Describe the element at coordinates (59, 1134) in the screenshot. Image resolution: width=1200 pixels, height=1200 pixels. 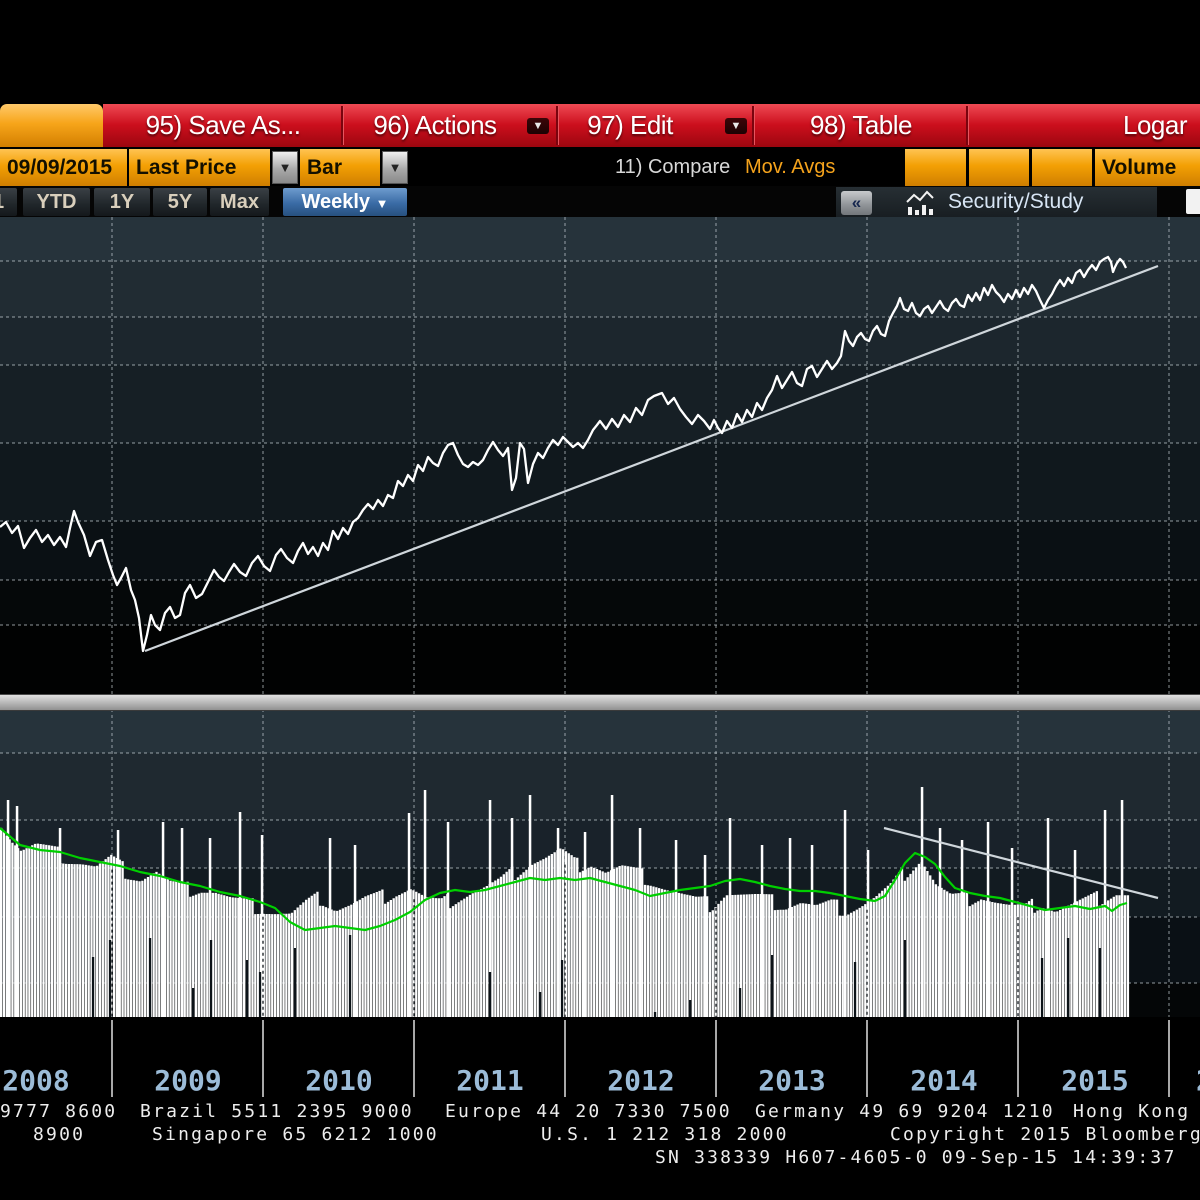
I see `svg-text: 8900` at that location.